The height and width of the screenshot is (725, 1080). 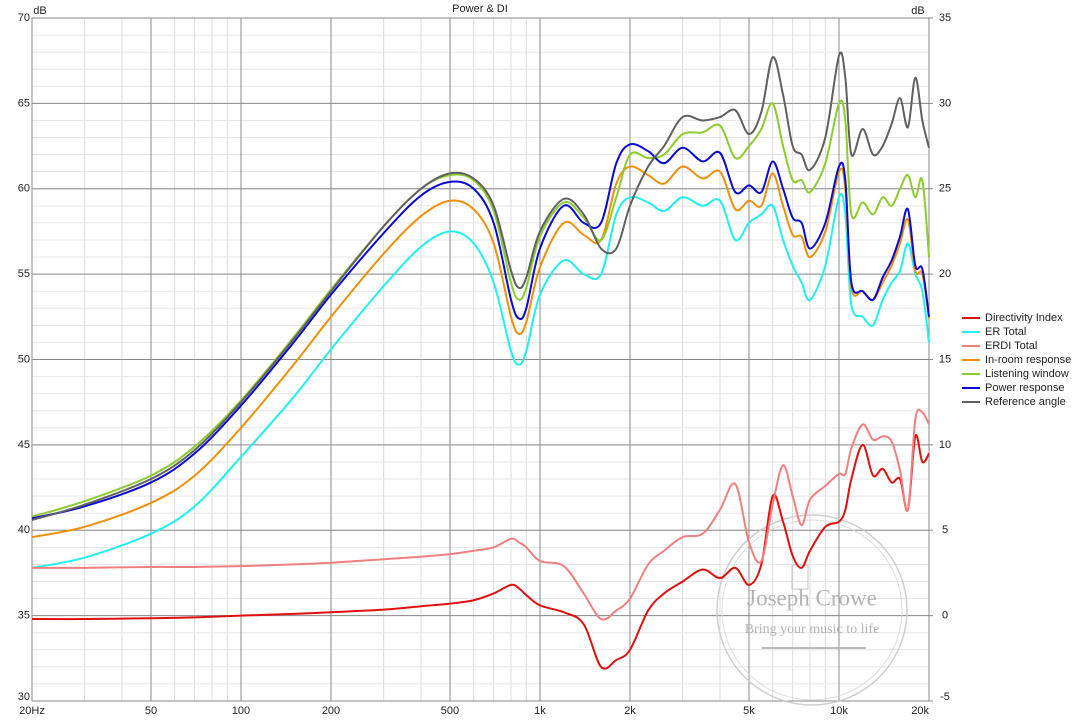 I want to click on legend-label: ER Total, so click(x=1005, y=332).